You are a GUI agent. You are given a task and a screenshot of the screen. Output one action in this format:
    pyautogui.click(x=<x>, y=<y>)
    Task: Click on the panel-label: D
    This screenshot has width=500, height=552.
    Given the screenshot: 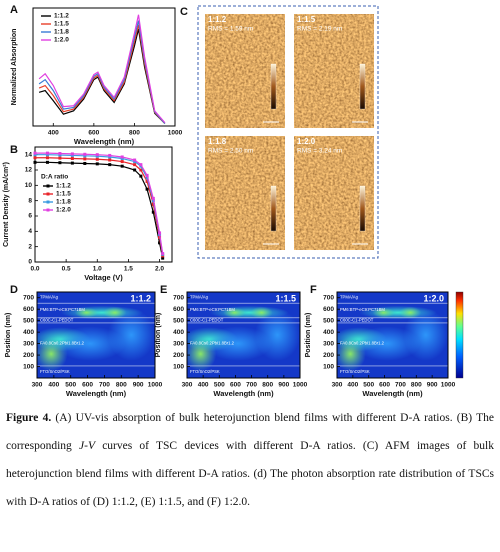 What is the action you would take?
    pyautogui.click(x=14, y=290)
    